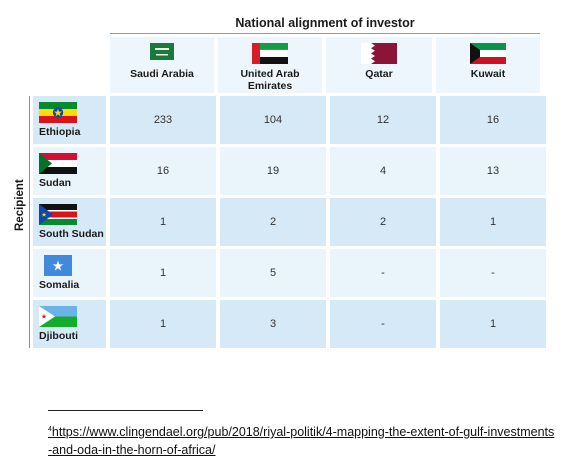  I want to click on table-cell: 104, so click(273, 120).